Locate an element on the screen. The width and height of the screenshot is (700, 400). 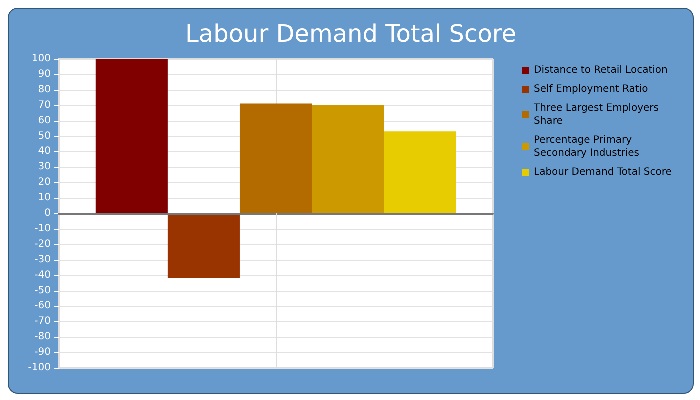
legend-label: Percentage Primary Secondary Industries is located at coordinates (587, 147).